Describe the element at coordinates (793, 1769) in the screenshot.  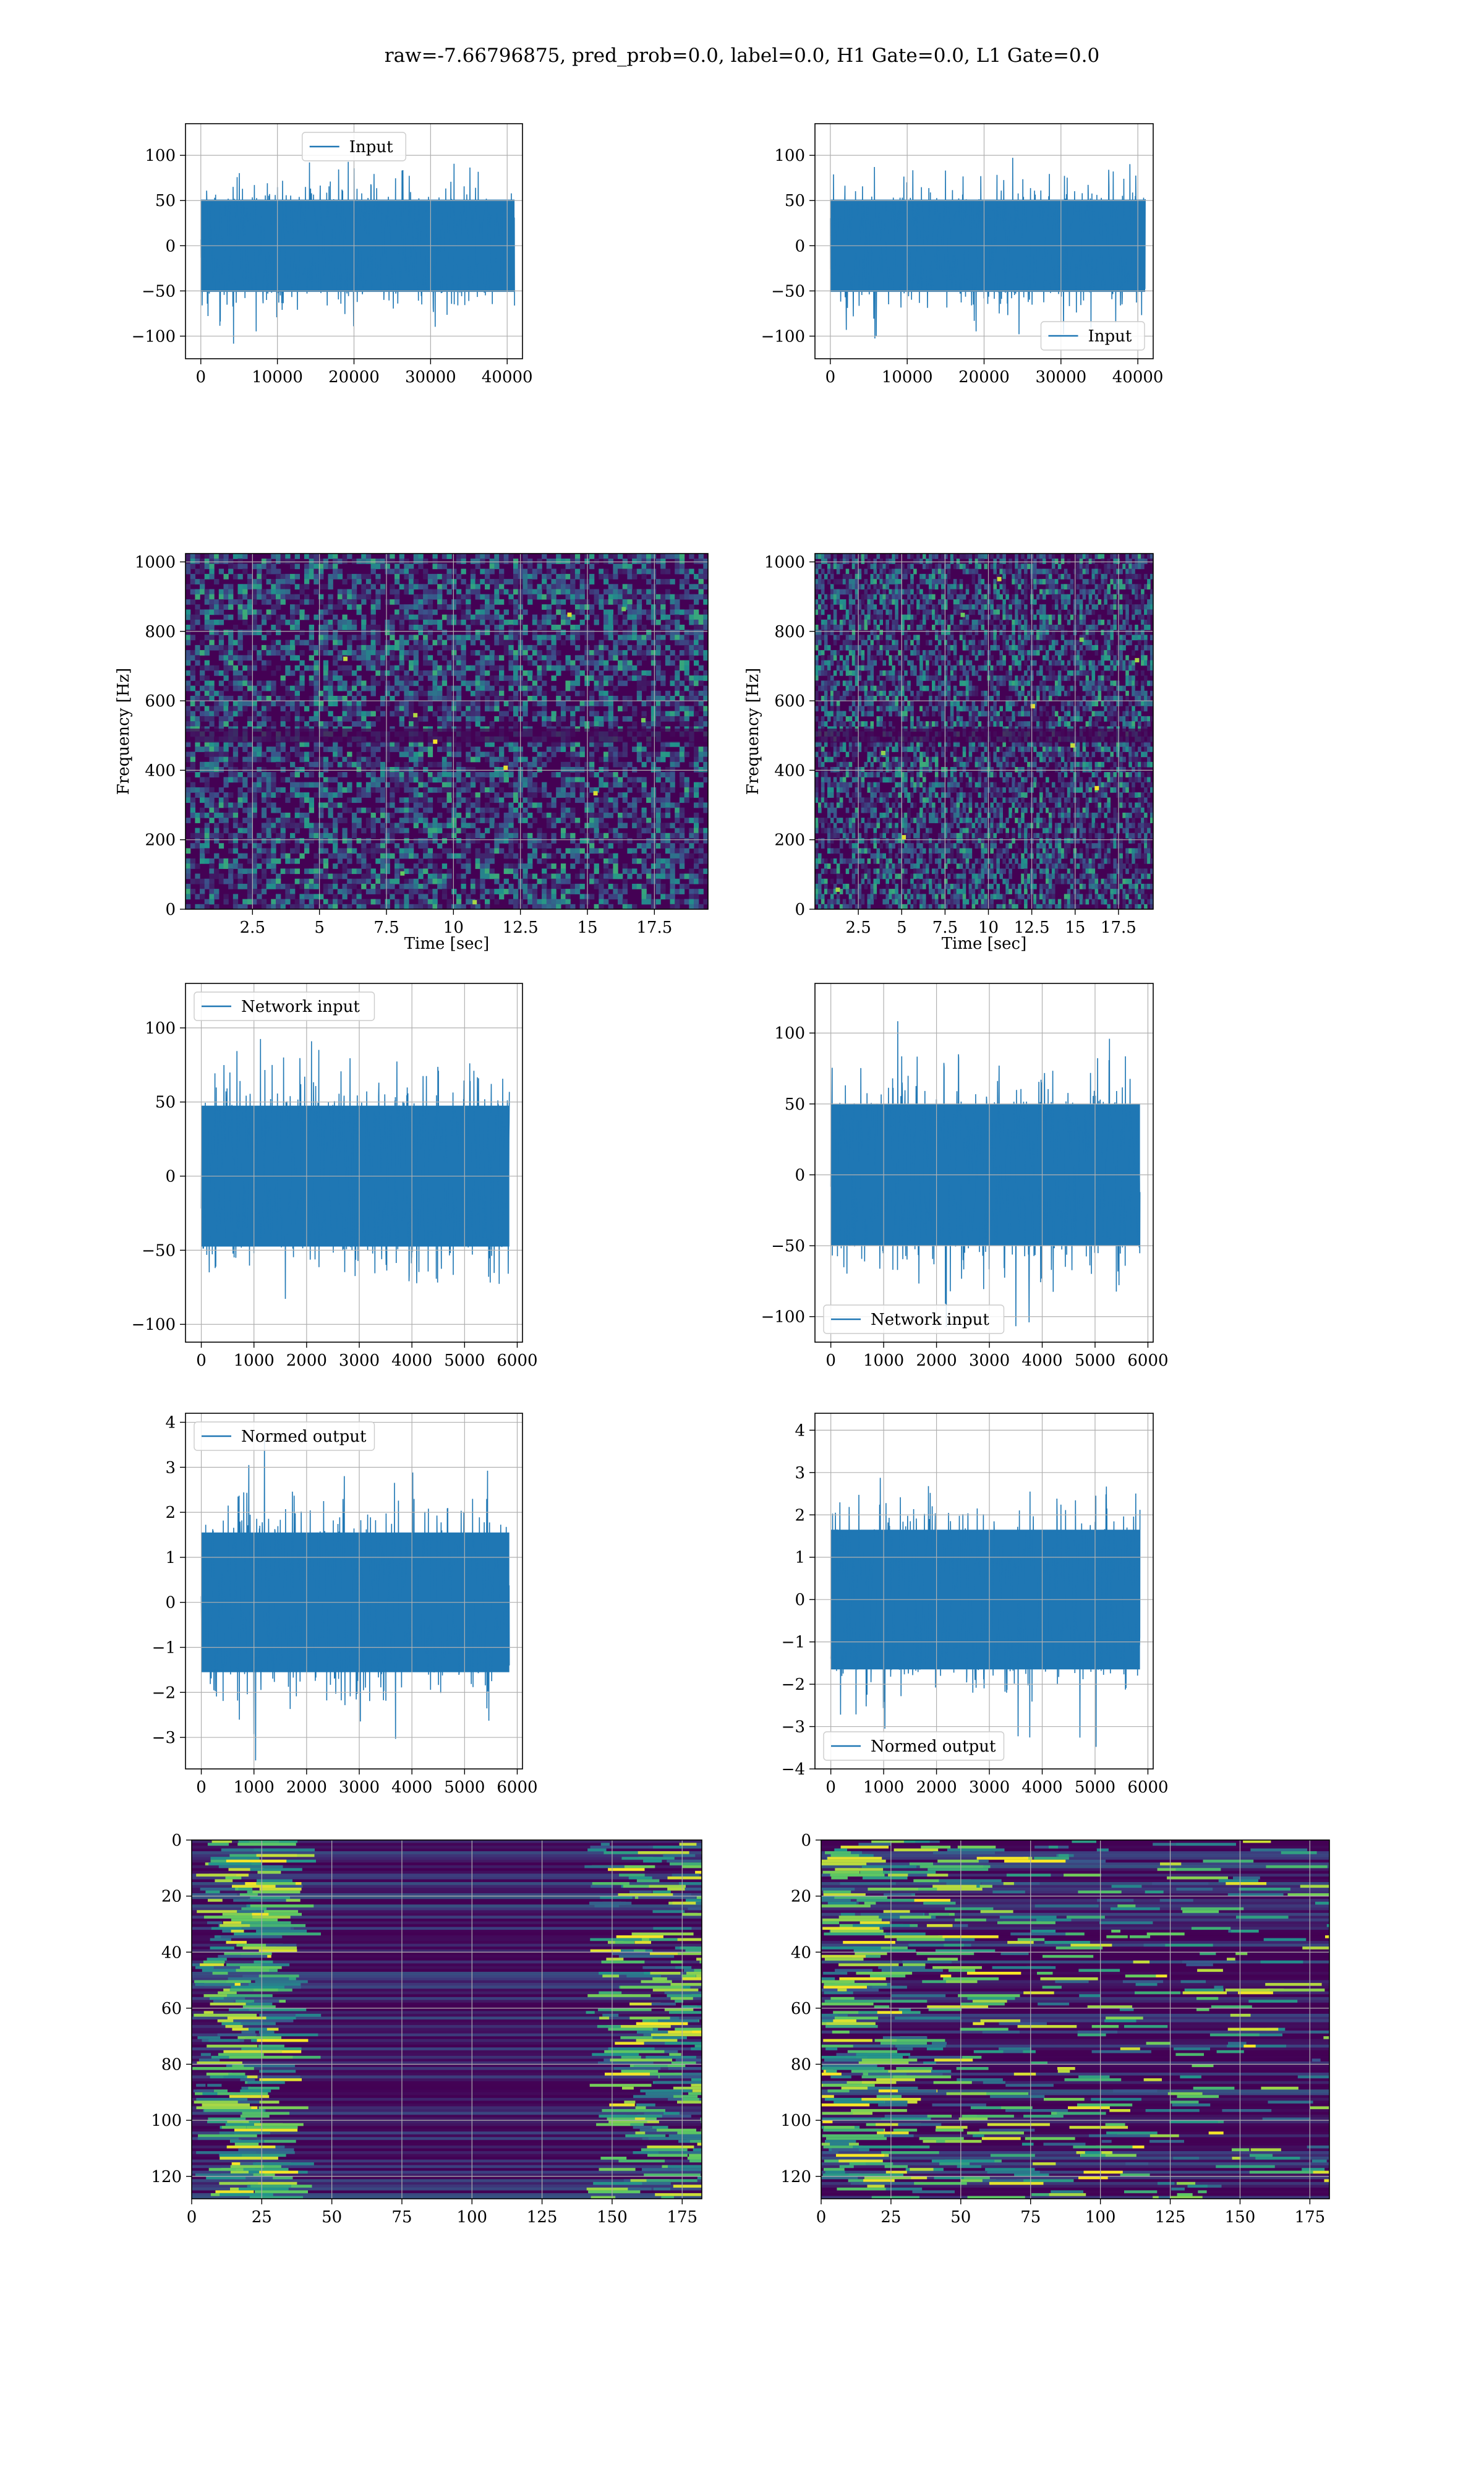
I see `y-tick-label: −4` at that location.